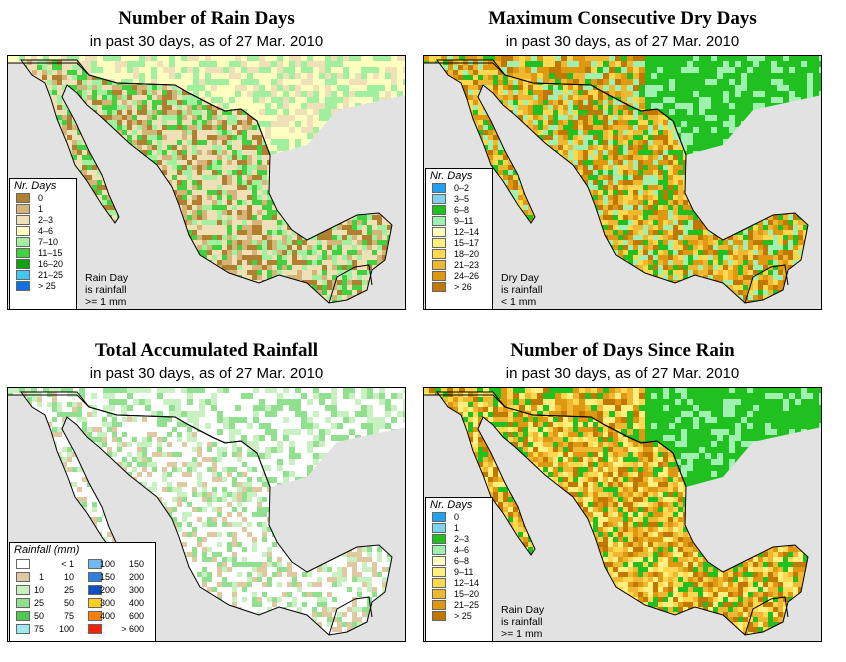 The height and width of the screenshot is (662, 846). What do you see at coordinates (461, 561) in the screenshot?
I see `legend-label: 6–8` at bounding box center [461, 561].